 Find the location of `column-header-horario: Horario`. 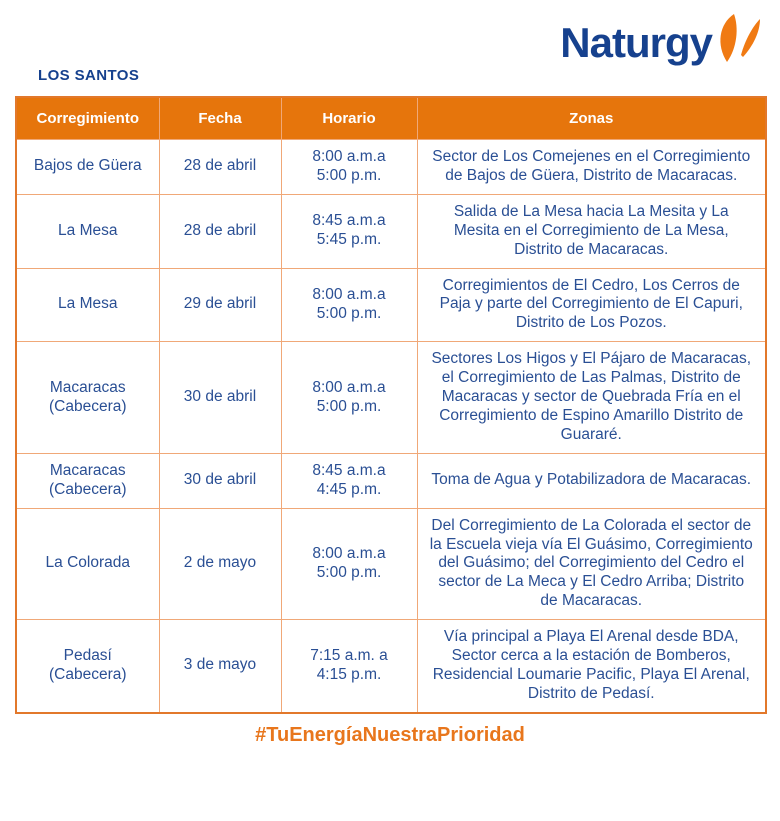

column-header-horario: Horario is located at coordinates (349, 118).